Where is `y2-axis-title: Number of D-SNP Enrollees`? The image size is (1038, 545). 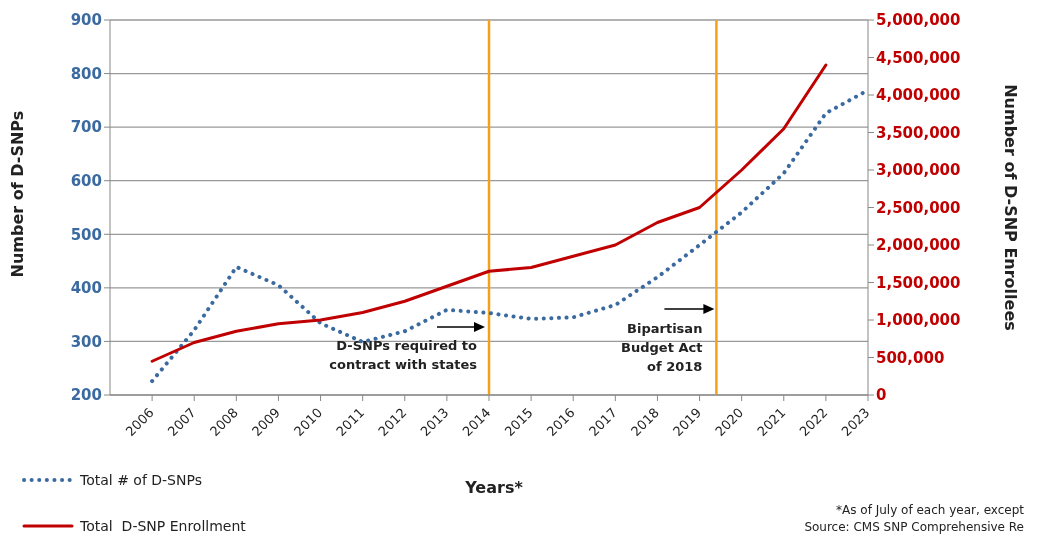
y2-axis-title: Number of D-SNP Enrollees is located at coordinates (1011, 207).